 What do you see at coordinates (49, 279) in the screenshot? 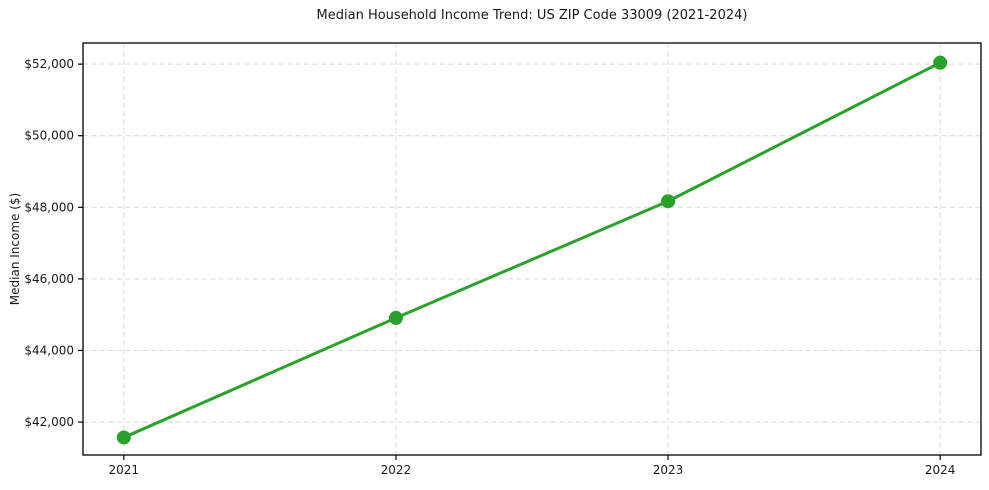
I see `y-tick-label: $46,000` at bounding box center [49, 279].